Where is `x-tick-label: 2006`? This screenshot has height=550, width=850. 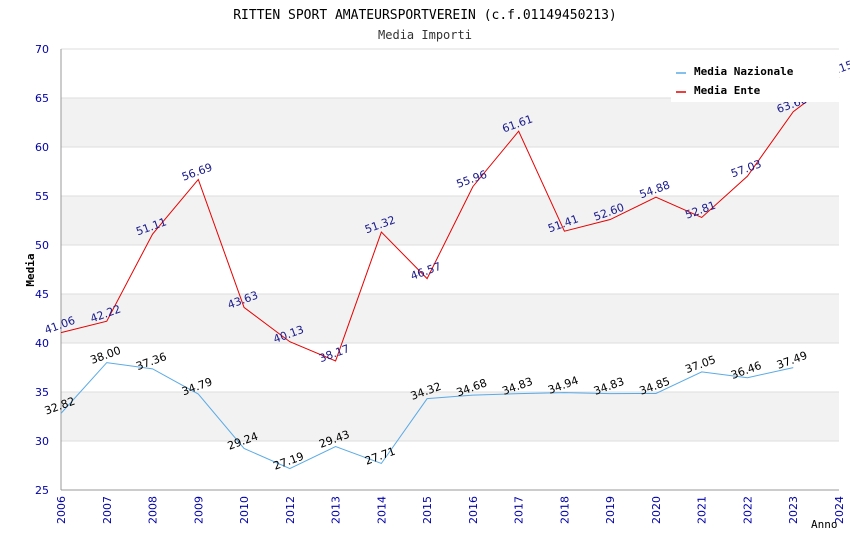
x-tick-label: 2006 is located at coordinates (61, 510).